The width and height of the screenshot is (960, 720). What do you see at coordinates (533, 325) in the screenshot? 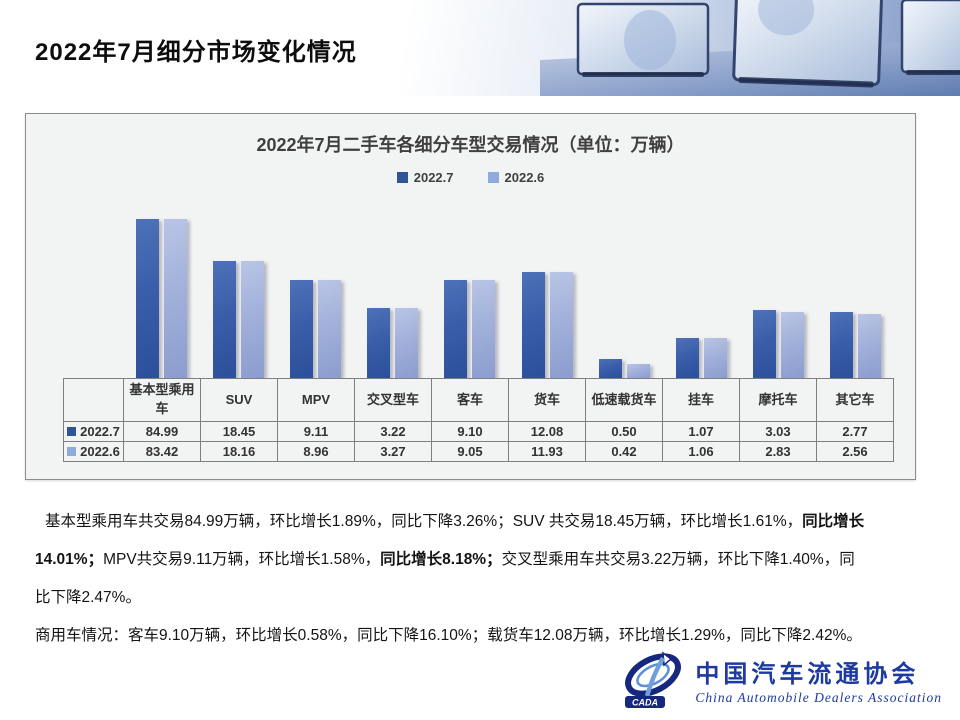
I see `bar-2022.7-货车` at bounding box center [533, 325].